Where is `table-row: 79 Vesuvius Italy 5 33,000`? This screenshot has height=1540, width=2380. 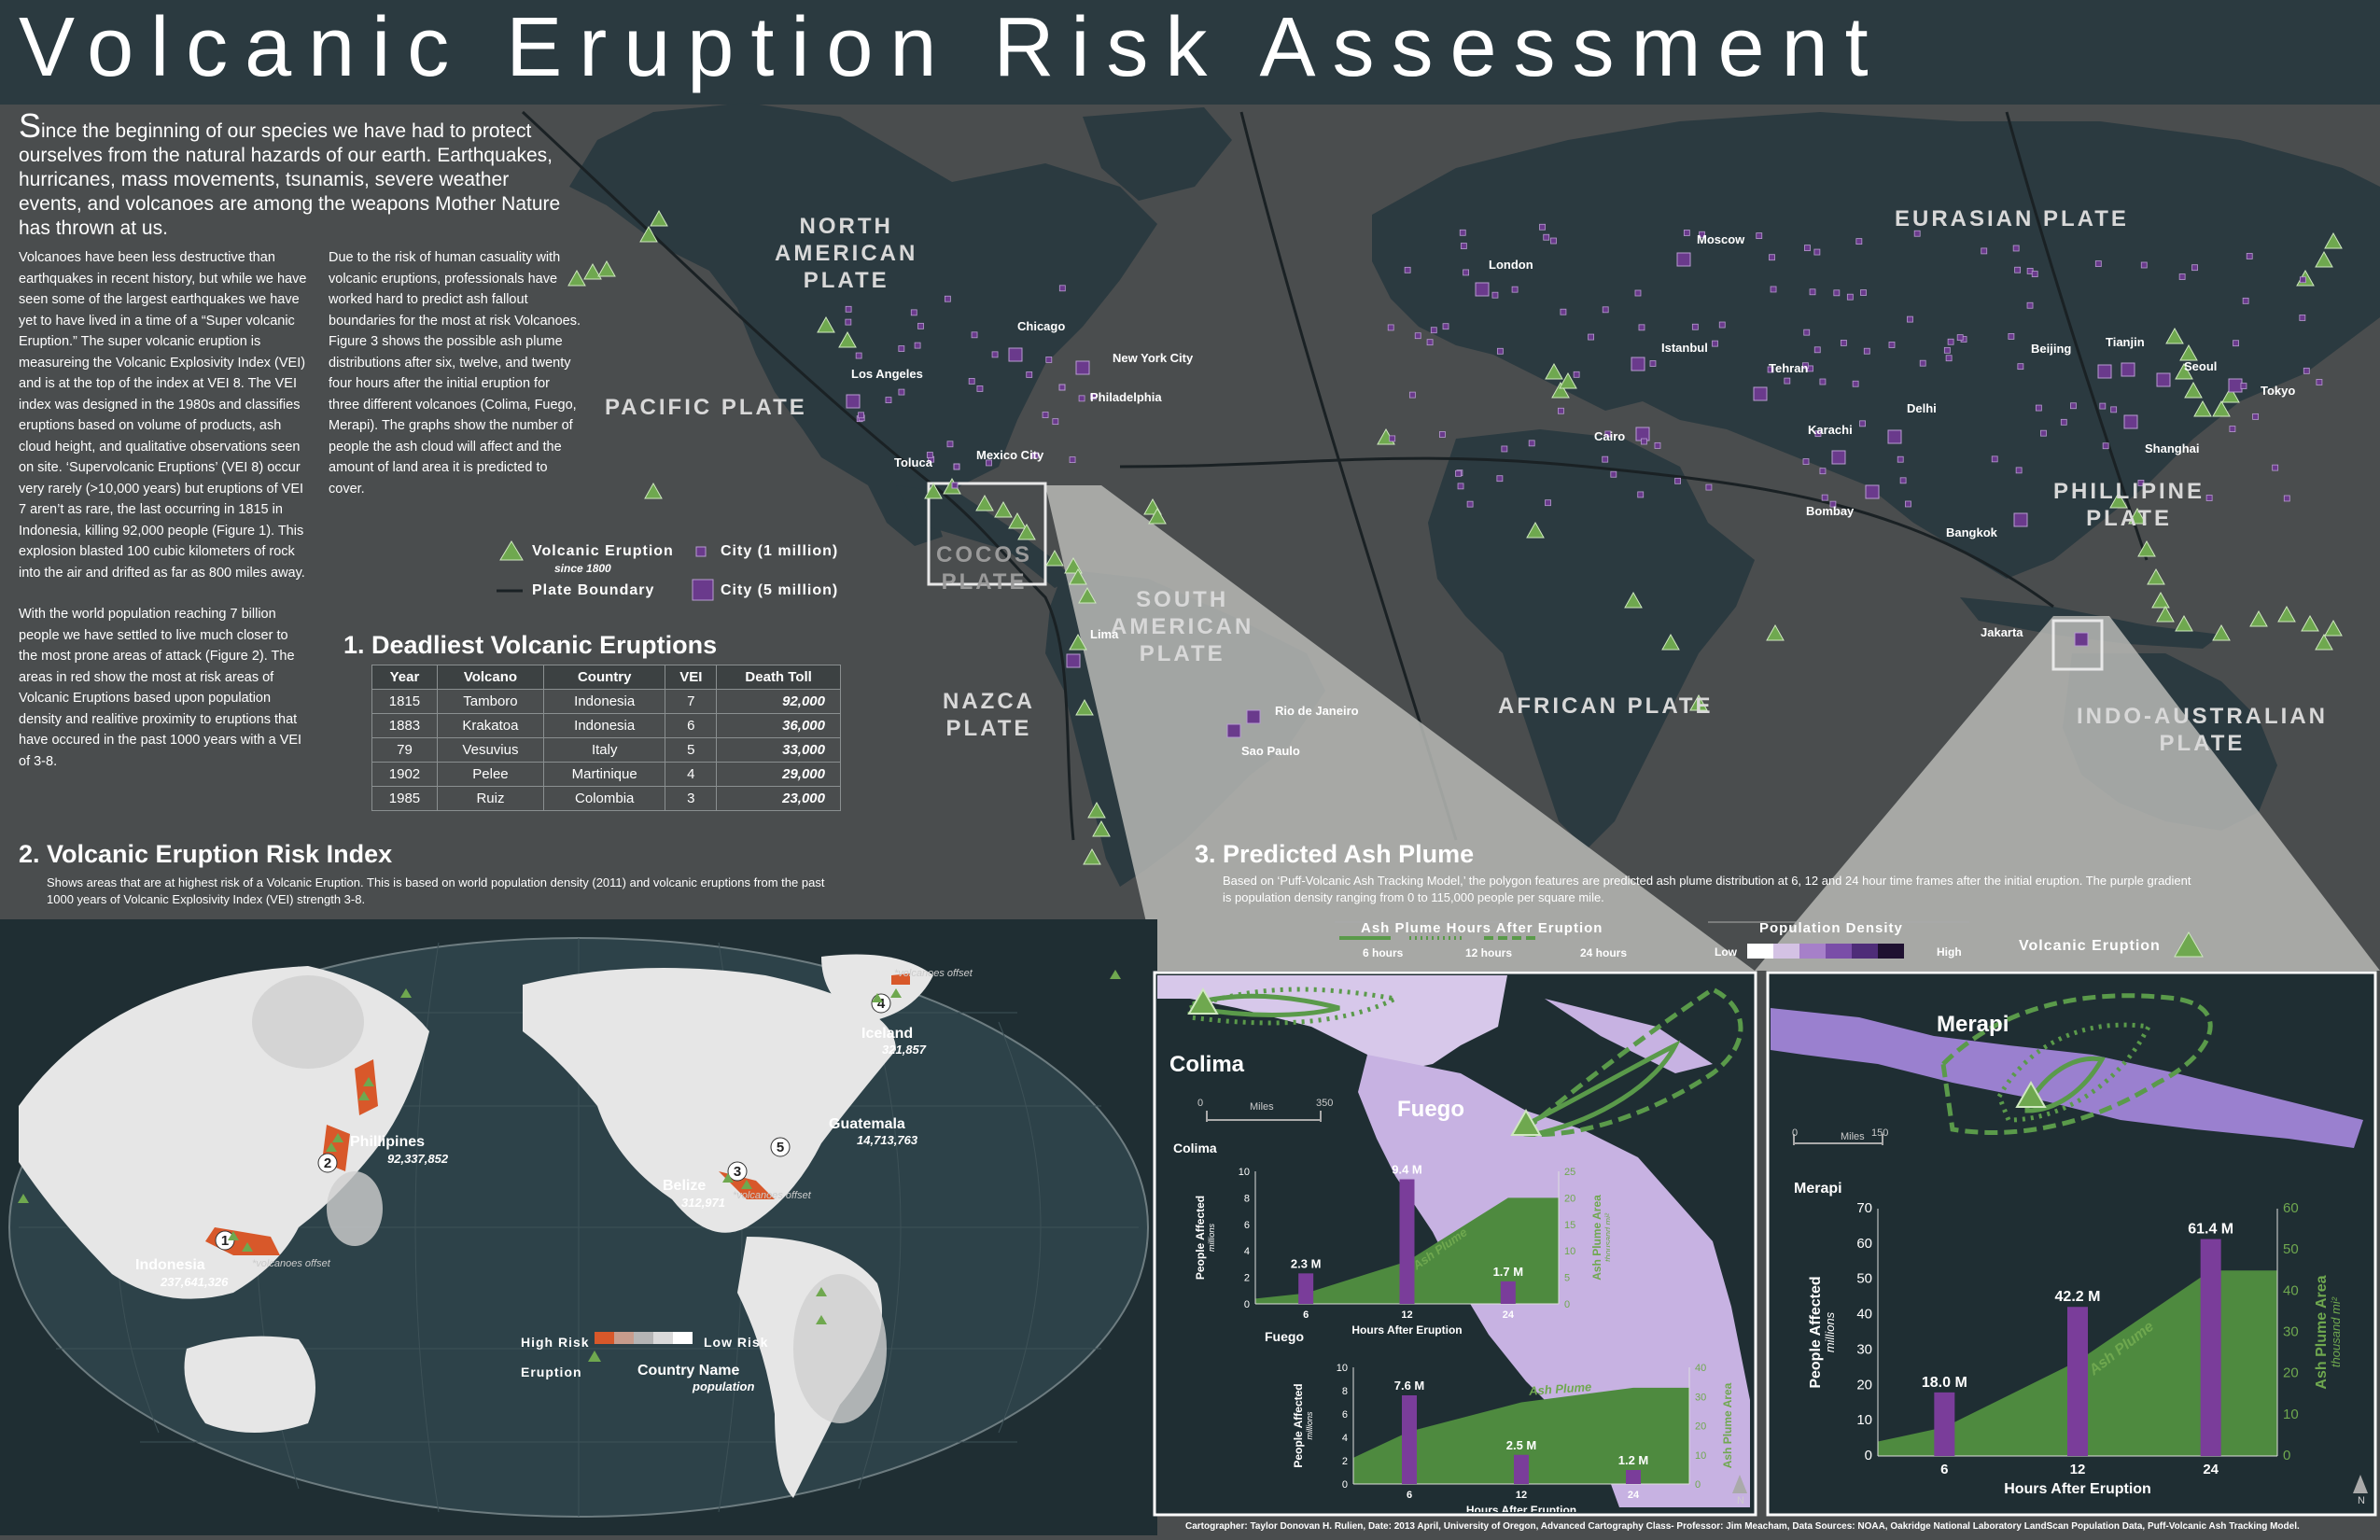
table-row: 79 Vesuvius Italy 5 33,000 is located at coordinates (606, 750).